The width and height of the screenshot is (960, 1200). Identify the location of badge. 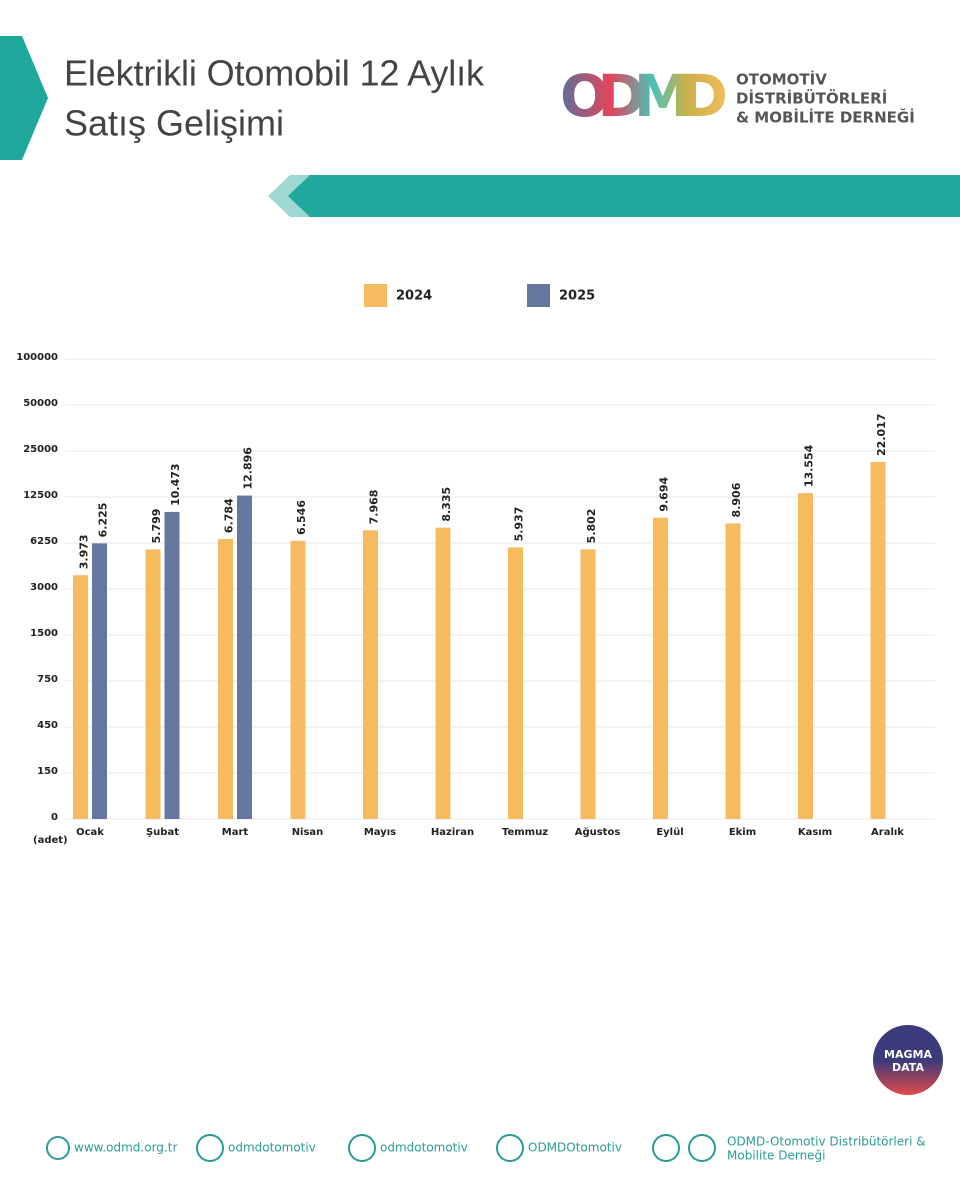
(908, 1060).